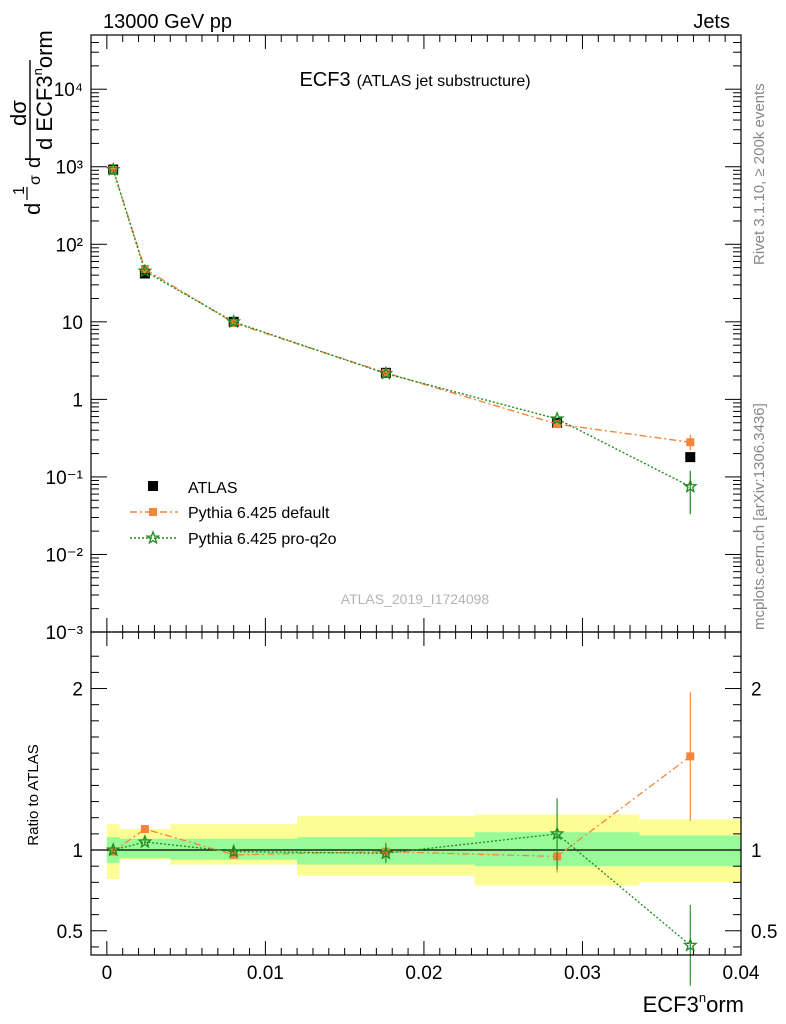 The image size is (786, 1024). I want to click on y-tick-label: 10², so click(69, 245).